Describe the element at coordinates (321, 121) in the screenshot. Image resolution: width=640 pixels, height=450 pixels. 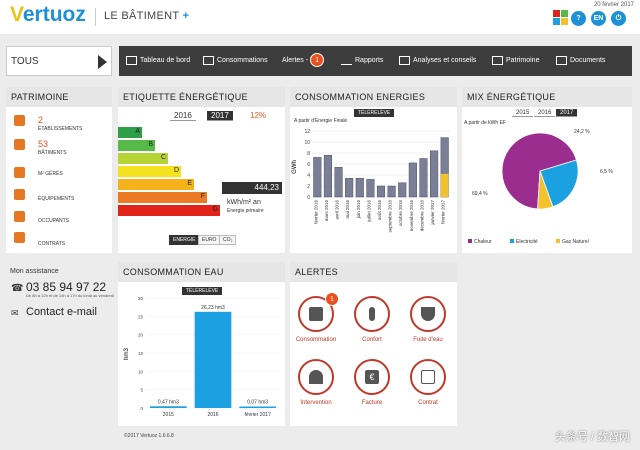
I see `chart-subtitle: A partir d'Energie Finale` at that location.